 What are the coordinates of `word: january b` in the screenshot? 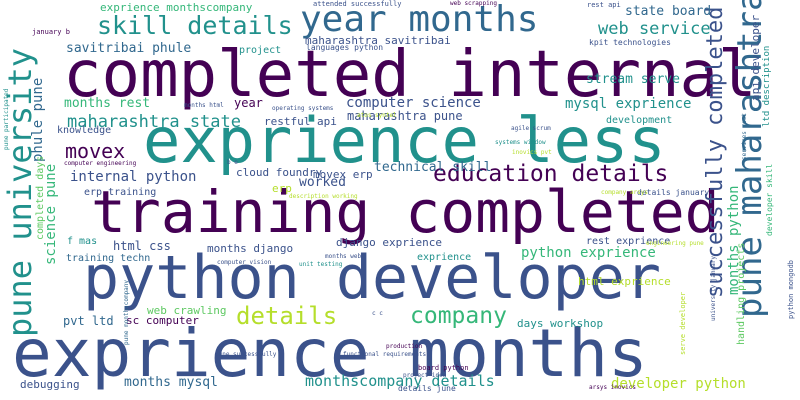 It's located at (51, 32).